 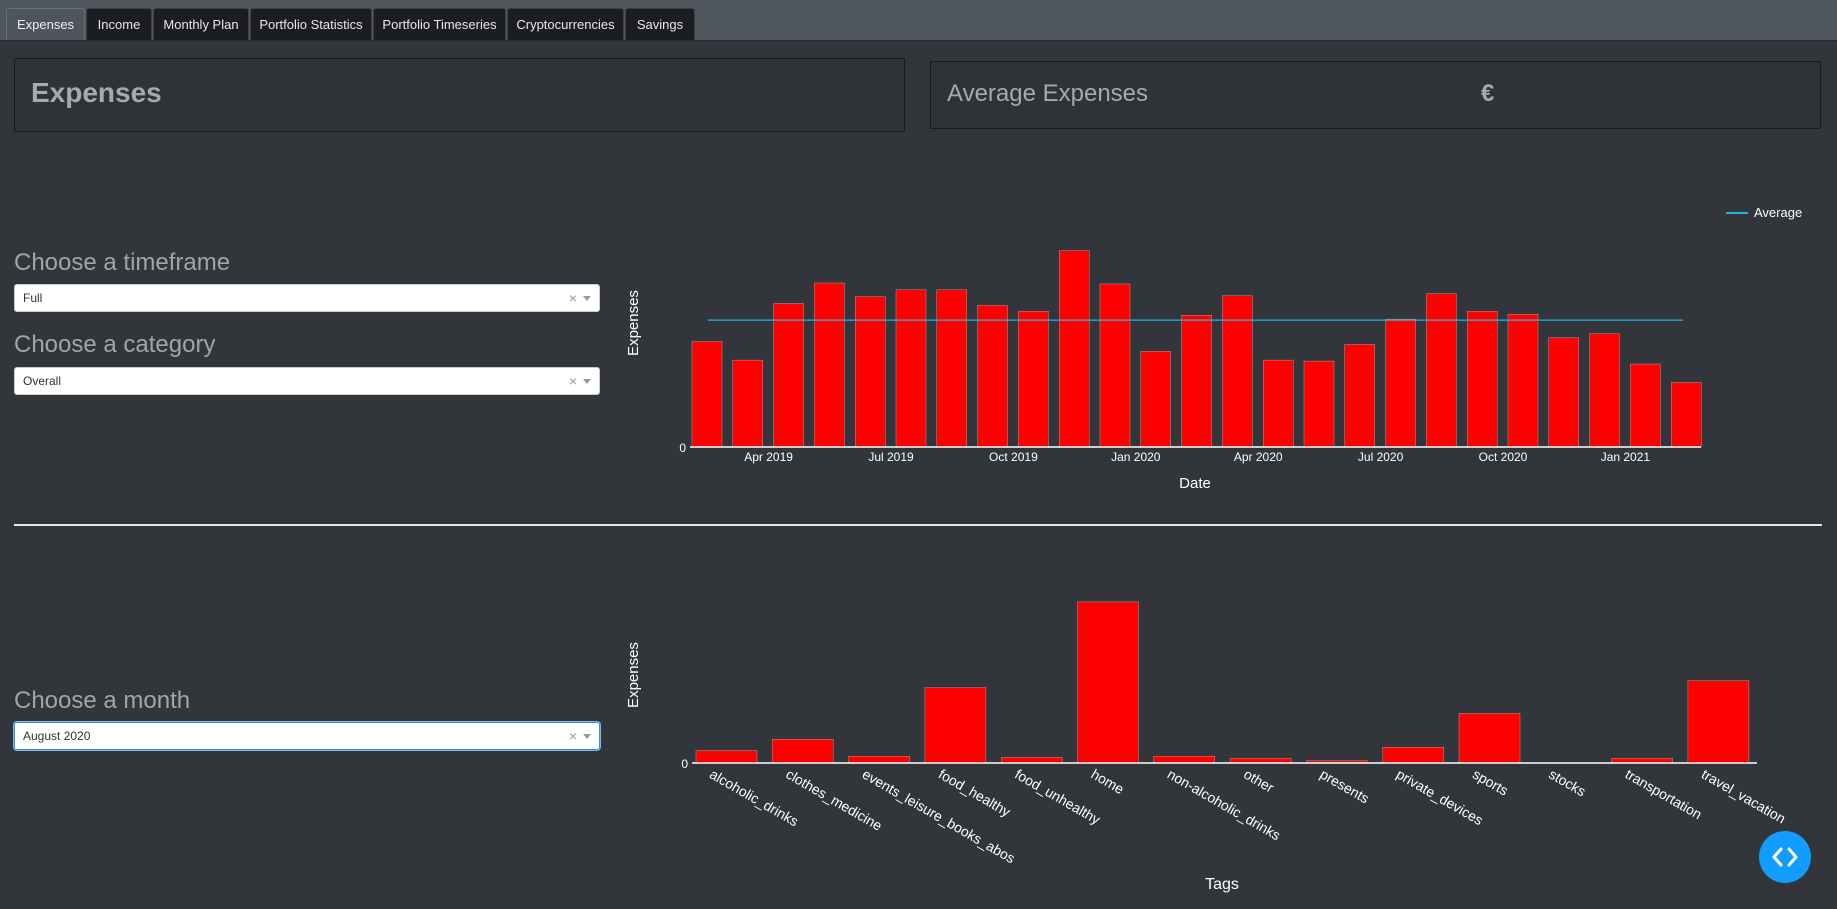 I want to click on x-tick-label: Oct 2019, so click(x=1013, y=457).